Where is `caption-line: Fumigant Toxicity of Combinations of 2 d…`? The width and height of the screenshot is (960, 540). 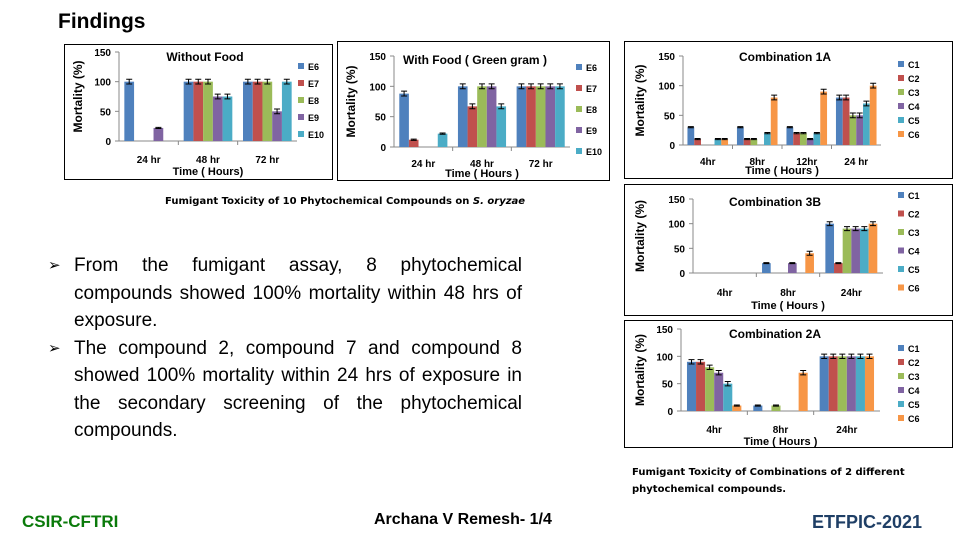
caption-line: Fumigant Toxicity of Combinations of 2 d… is located at coordinates (768, 472).